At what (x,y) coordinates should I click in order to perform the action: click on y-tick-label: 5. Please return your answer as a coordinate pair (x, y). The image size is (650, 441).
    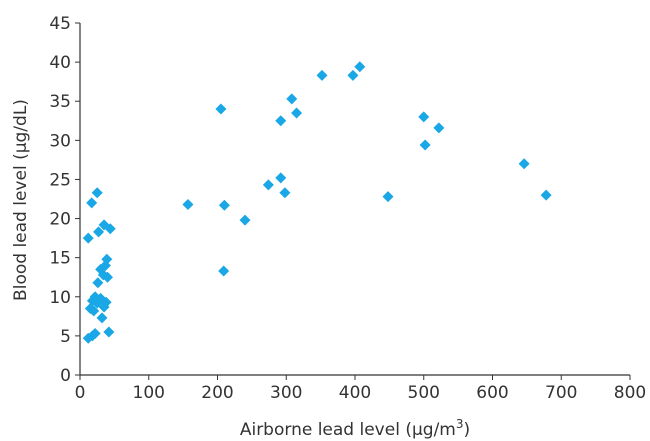
    Looking at the image, I should click on (65, 337).